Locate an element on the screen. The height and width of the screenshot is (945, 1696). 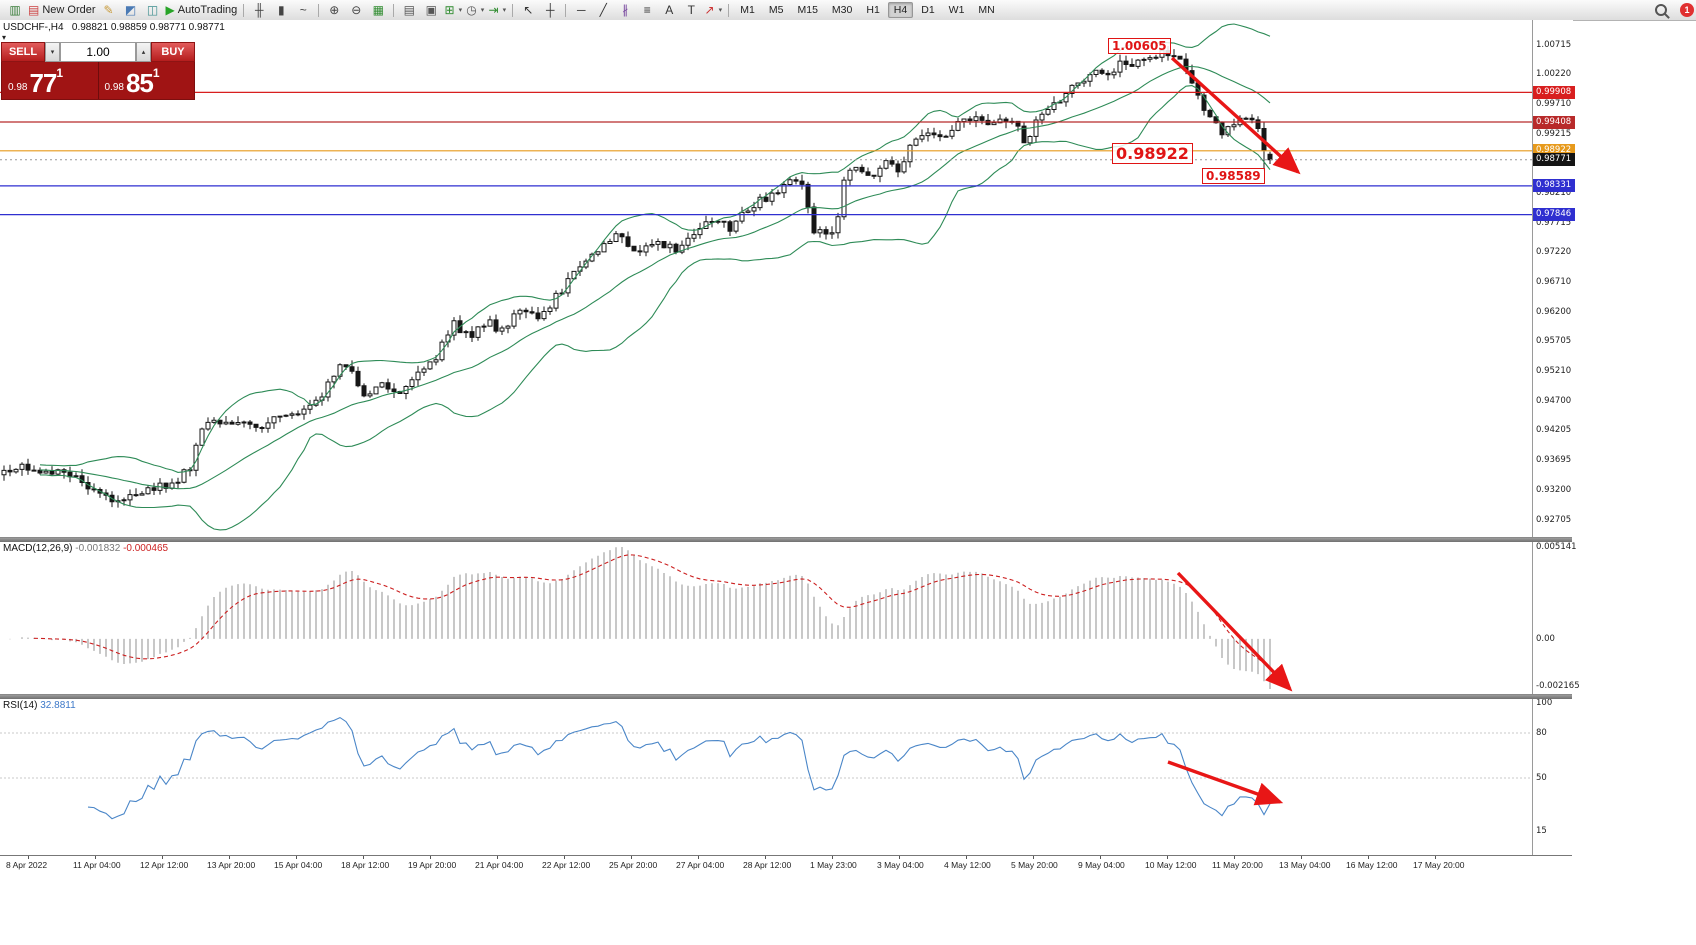
metaeditor-icon-glyph: ✎ is located at coordinates (108, 9).